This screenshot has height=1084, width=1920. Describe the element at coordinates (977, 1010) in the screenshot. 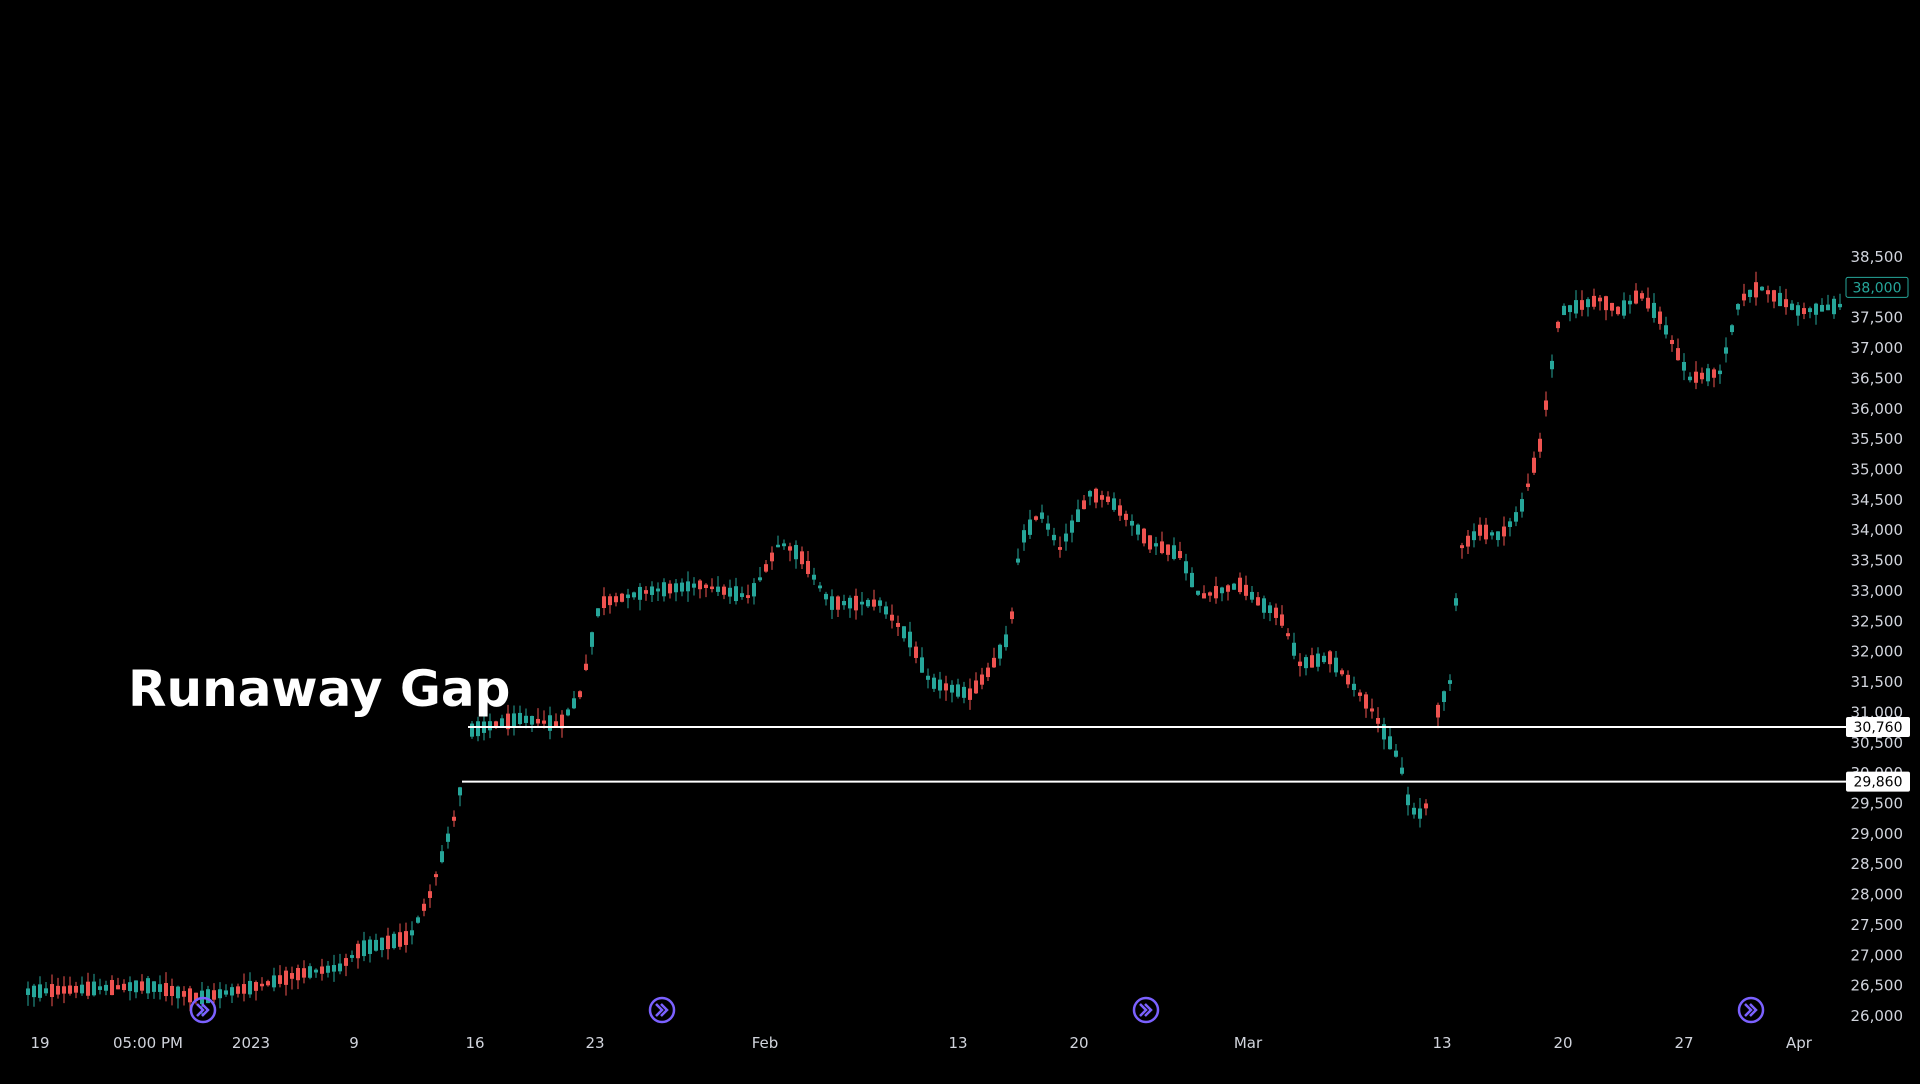

I see `event-icons` at that location.